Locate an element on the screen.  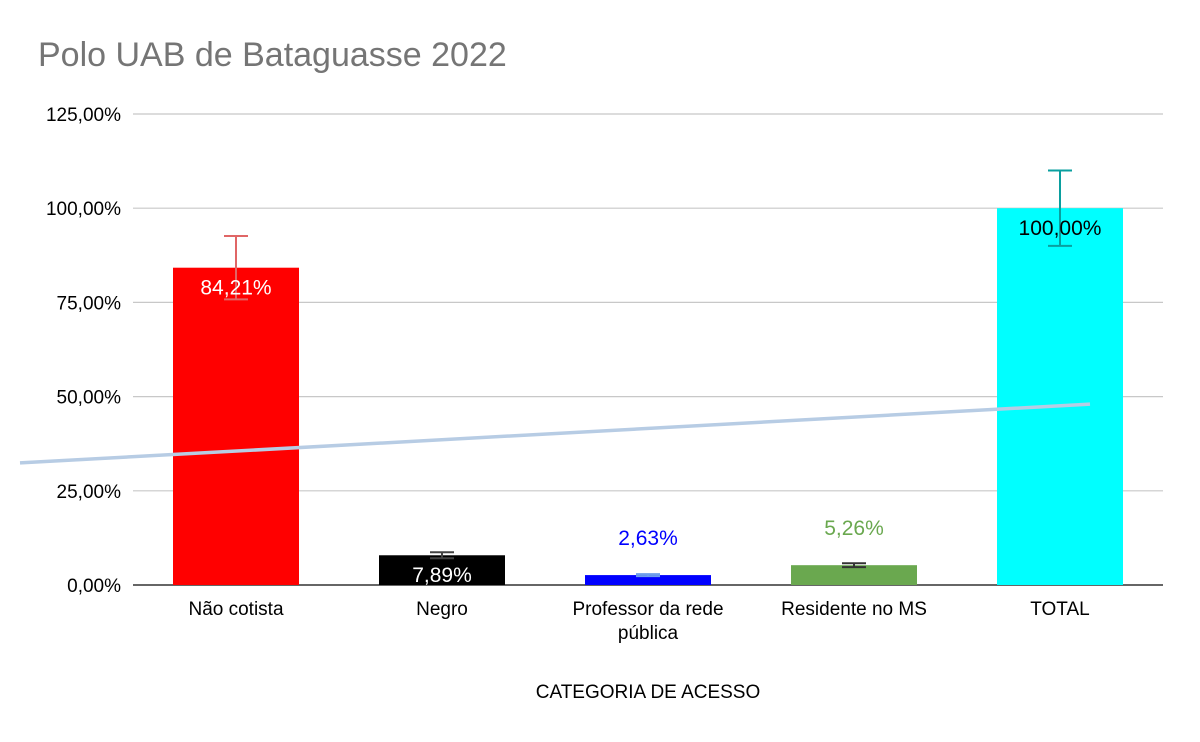
y-tick-label: 75,00% is located at coordinates (89, 303).